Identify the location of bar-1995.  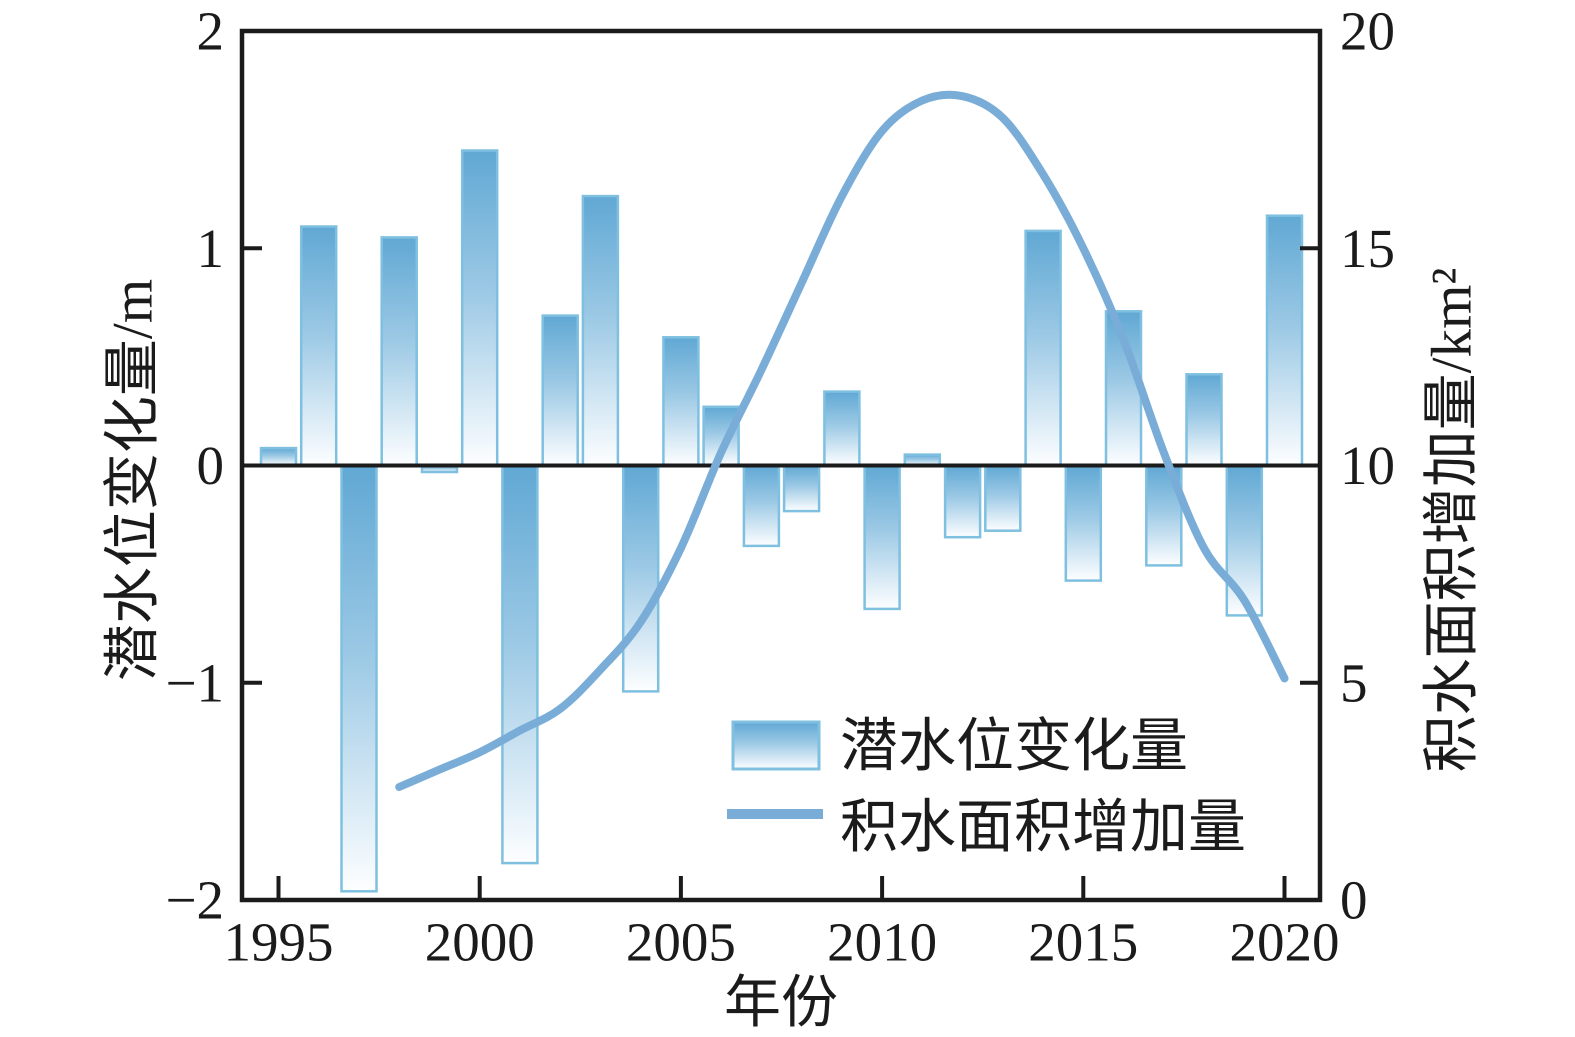
(278, 456).